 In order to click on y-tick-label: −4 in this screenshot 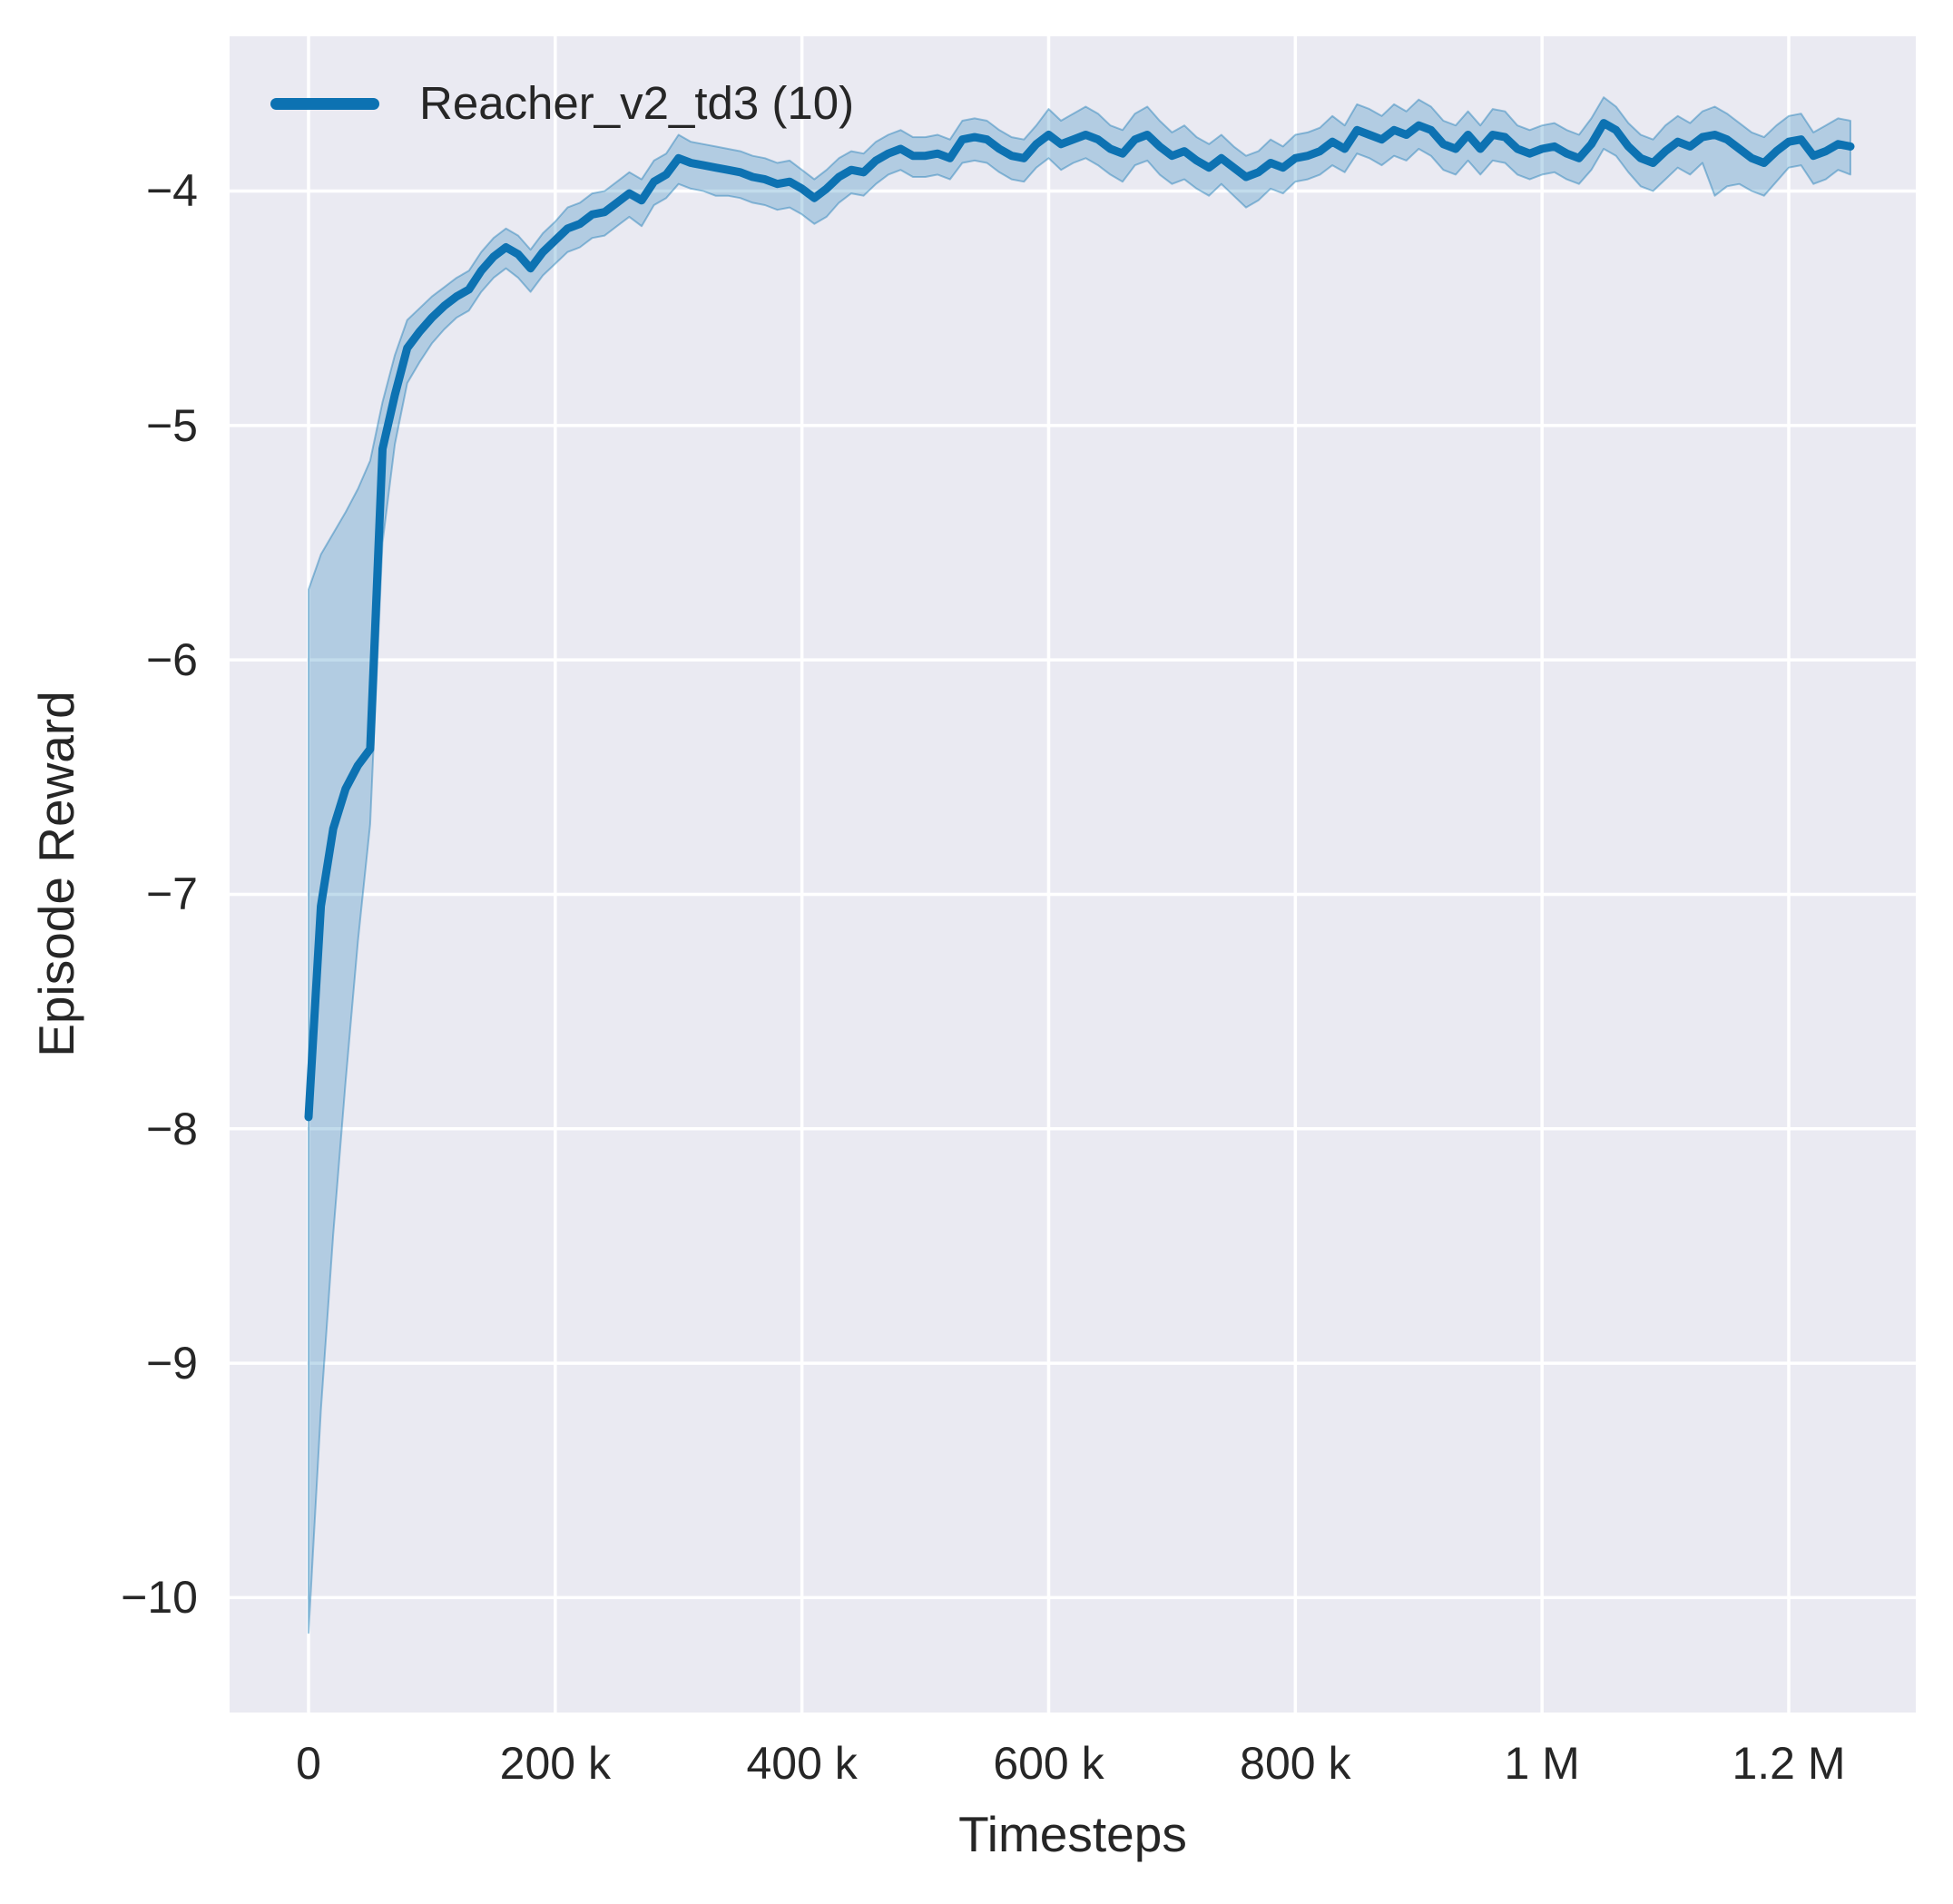, I will do `click(171, 191)`.